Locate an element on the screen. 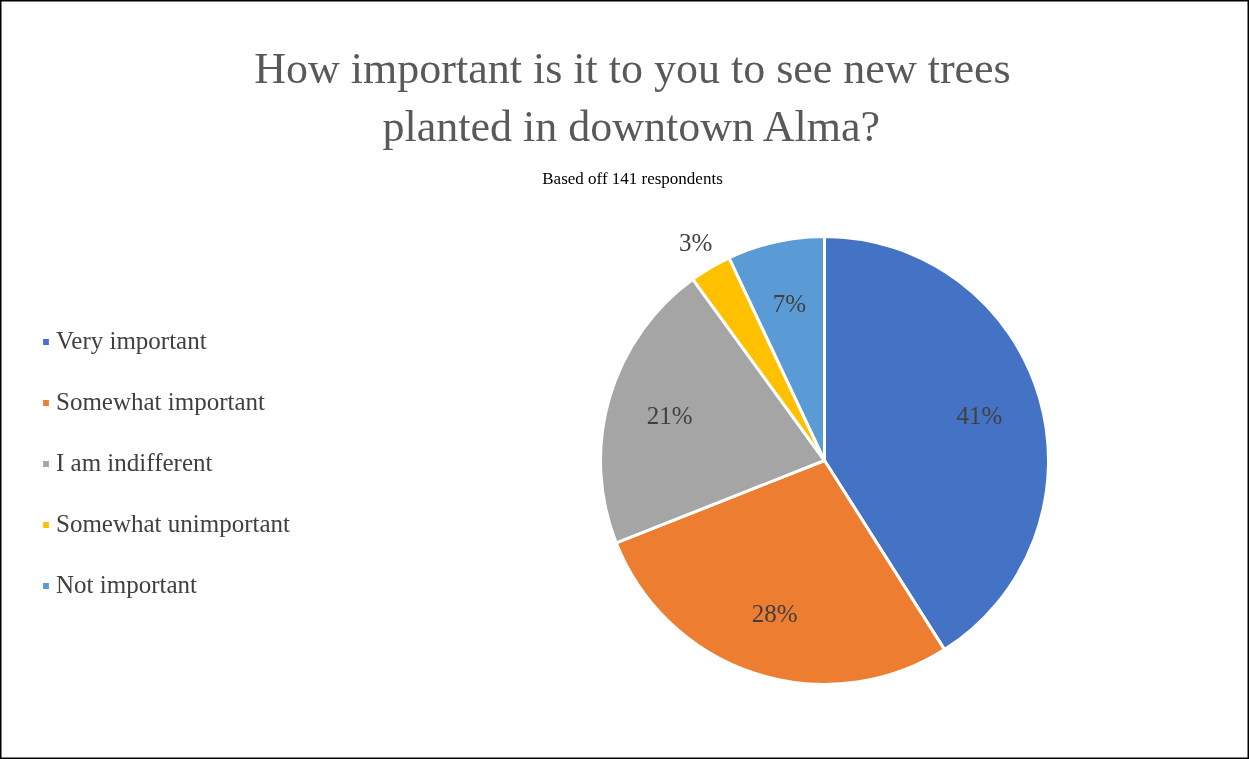 This screenshot has width=1249, height=759. data-label: 28% is located at coordinates (774, 614).